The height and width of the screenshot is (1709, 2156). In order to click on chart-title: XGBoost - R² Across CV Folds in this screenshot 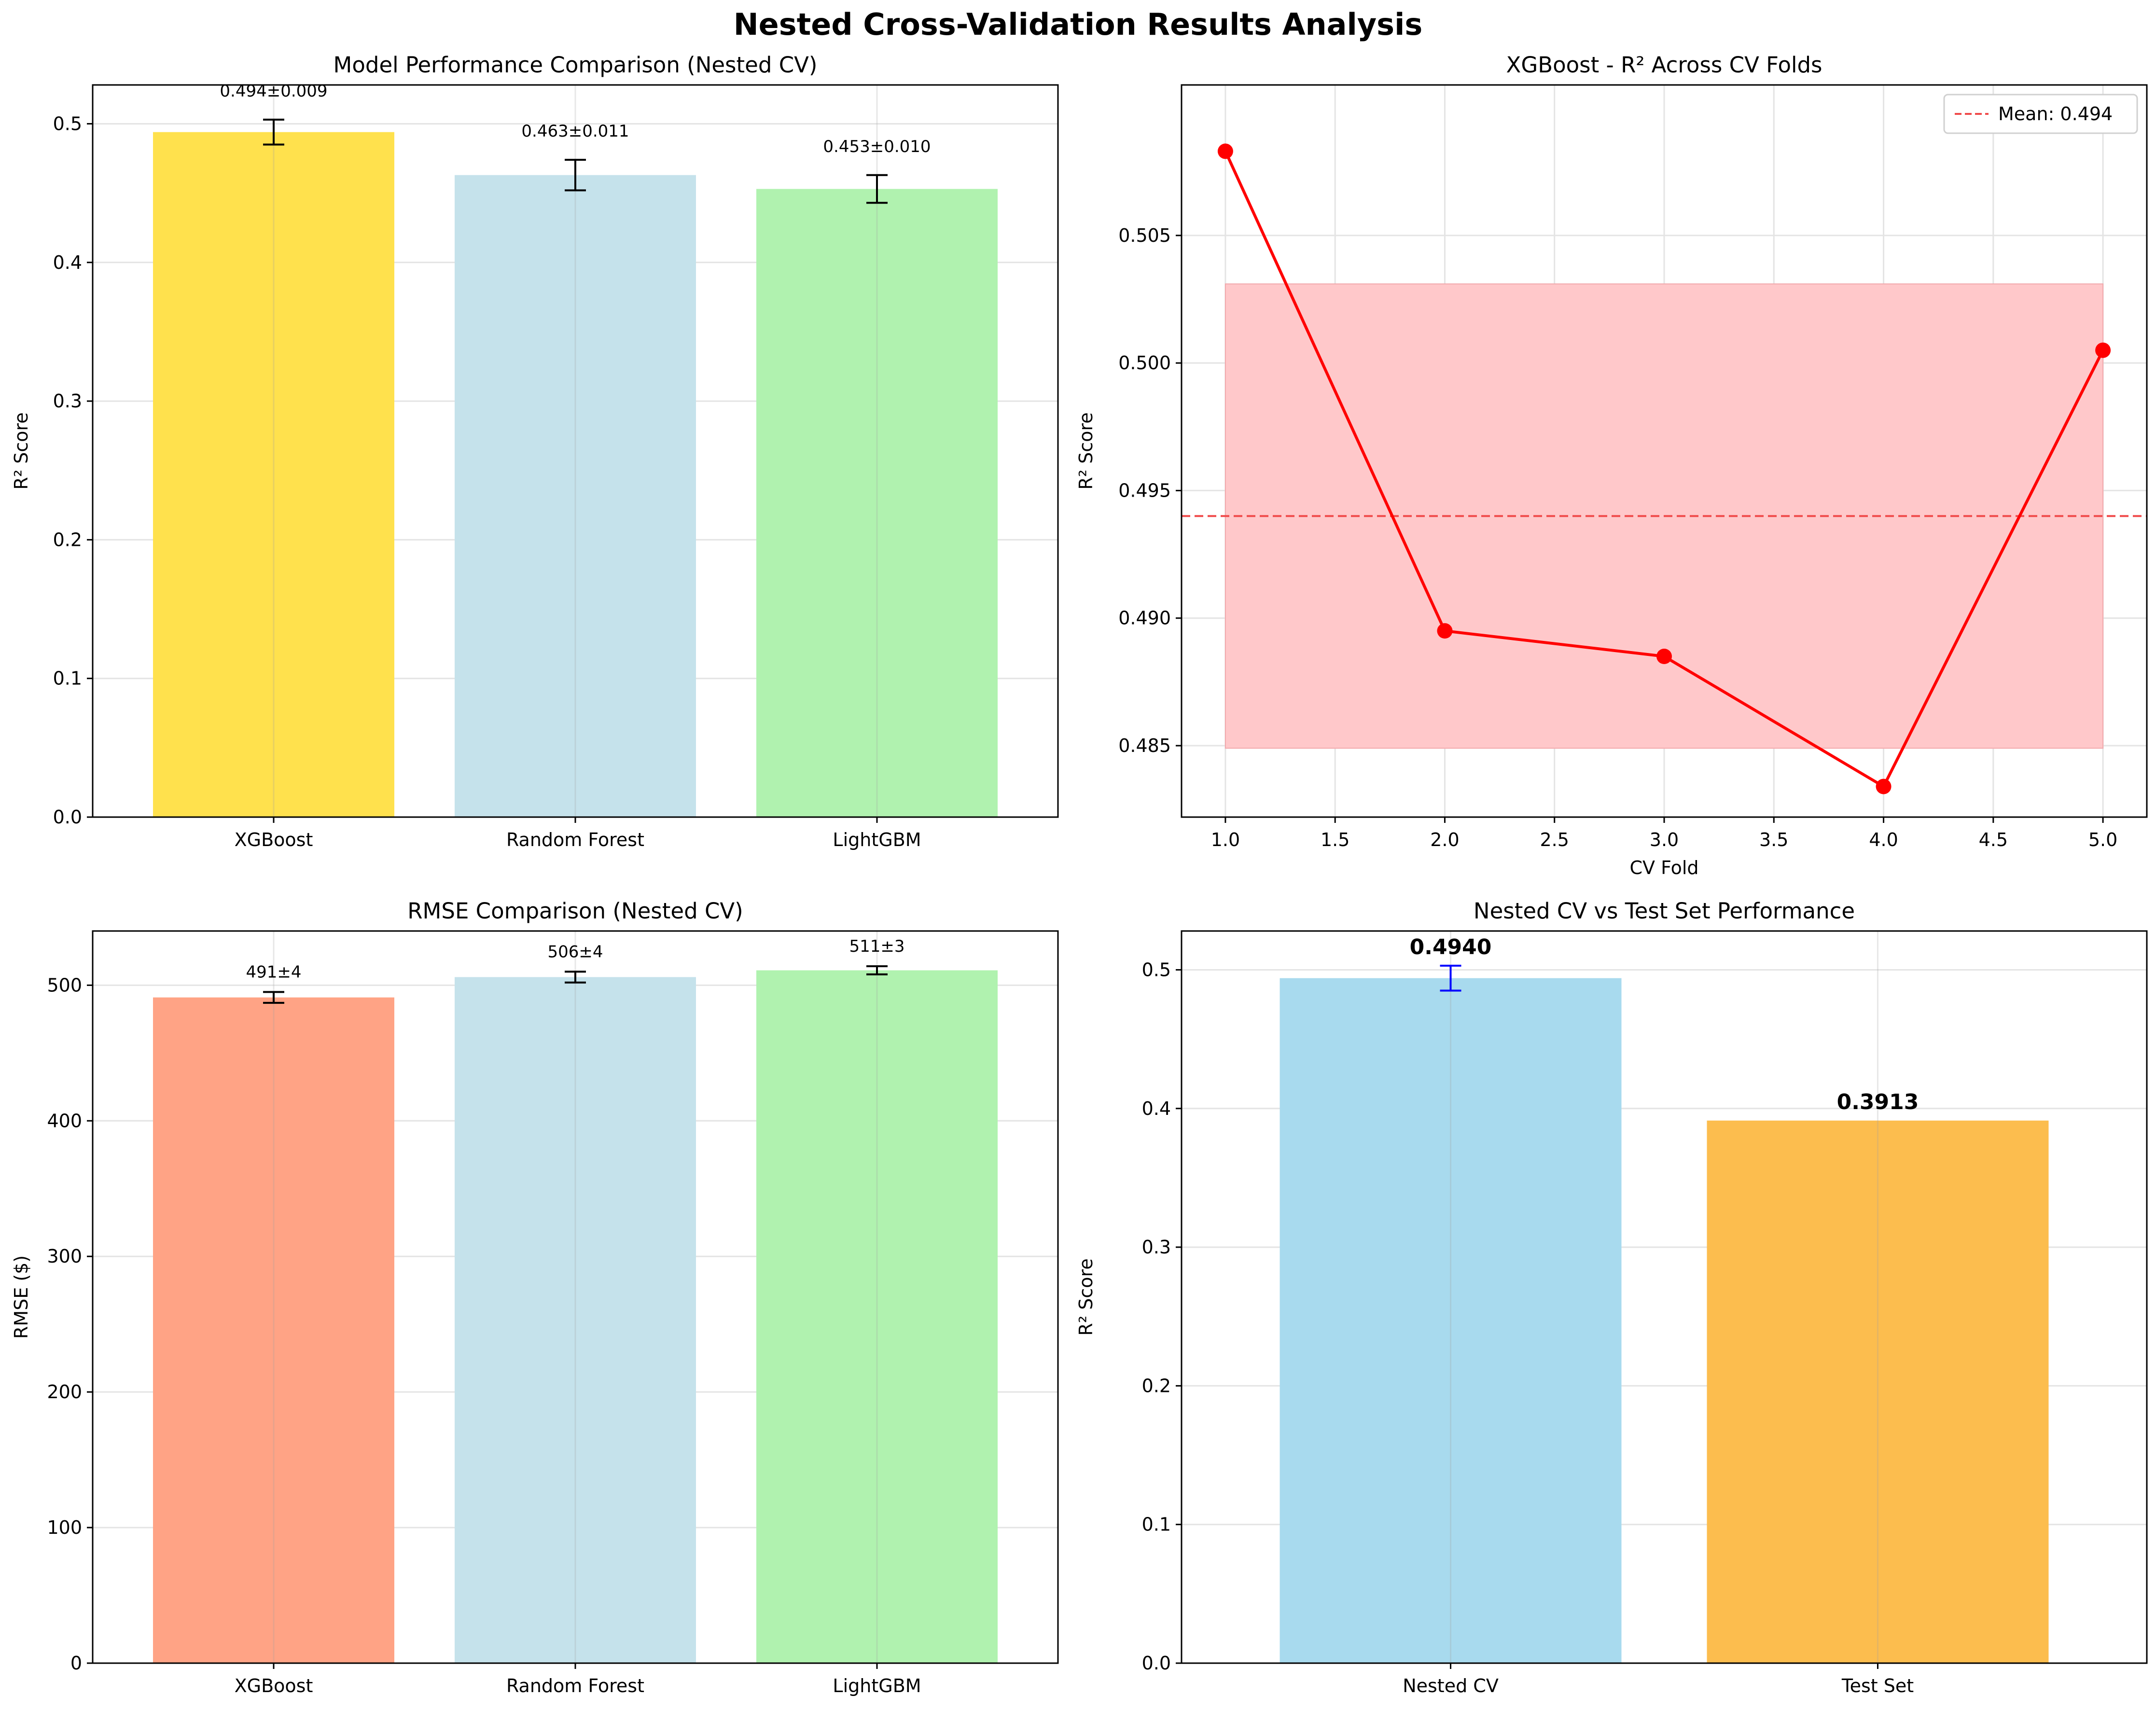, I will do `click(1664, 65)`.